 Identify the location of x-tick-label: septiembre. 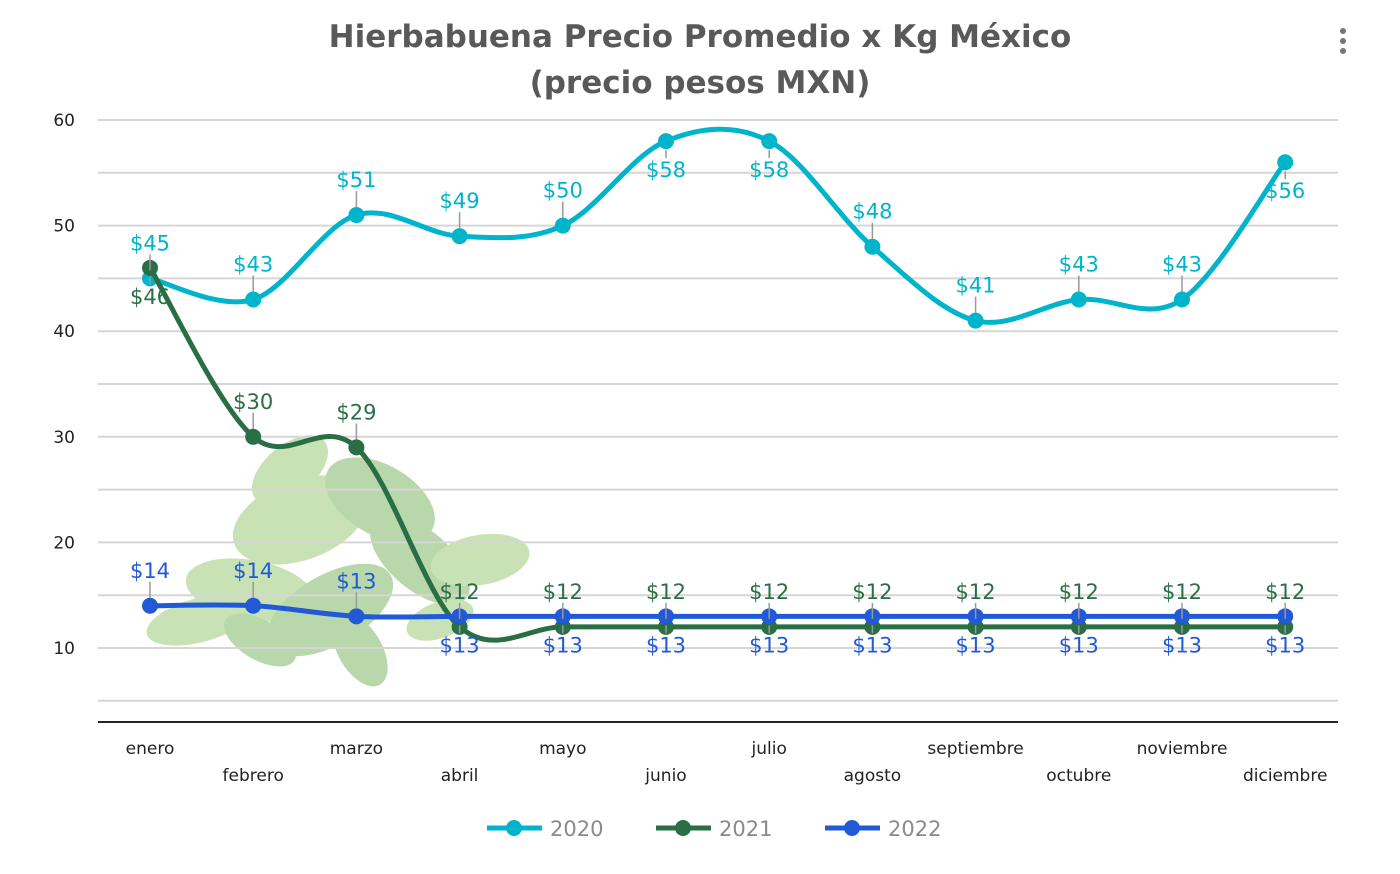
(975, 749).